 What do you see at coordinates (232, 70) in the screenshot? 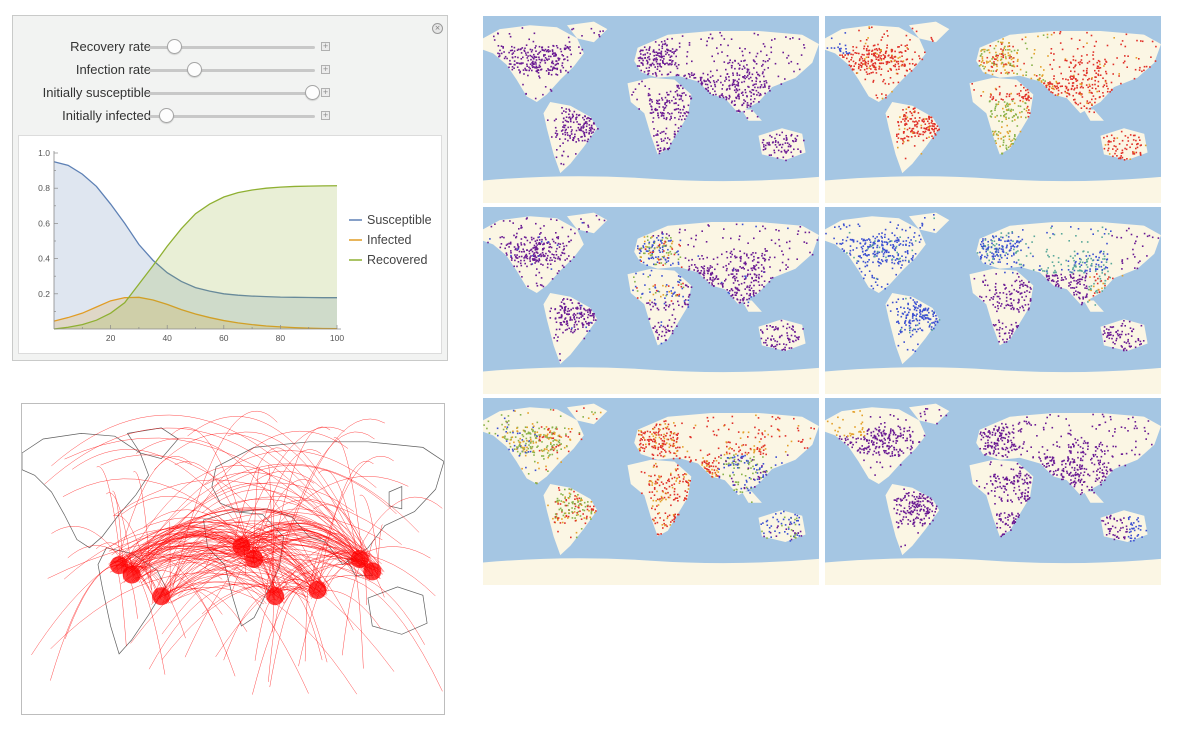
I see `infection-rate-slider` at bounding box center [232, 70].